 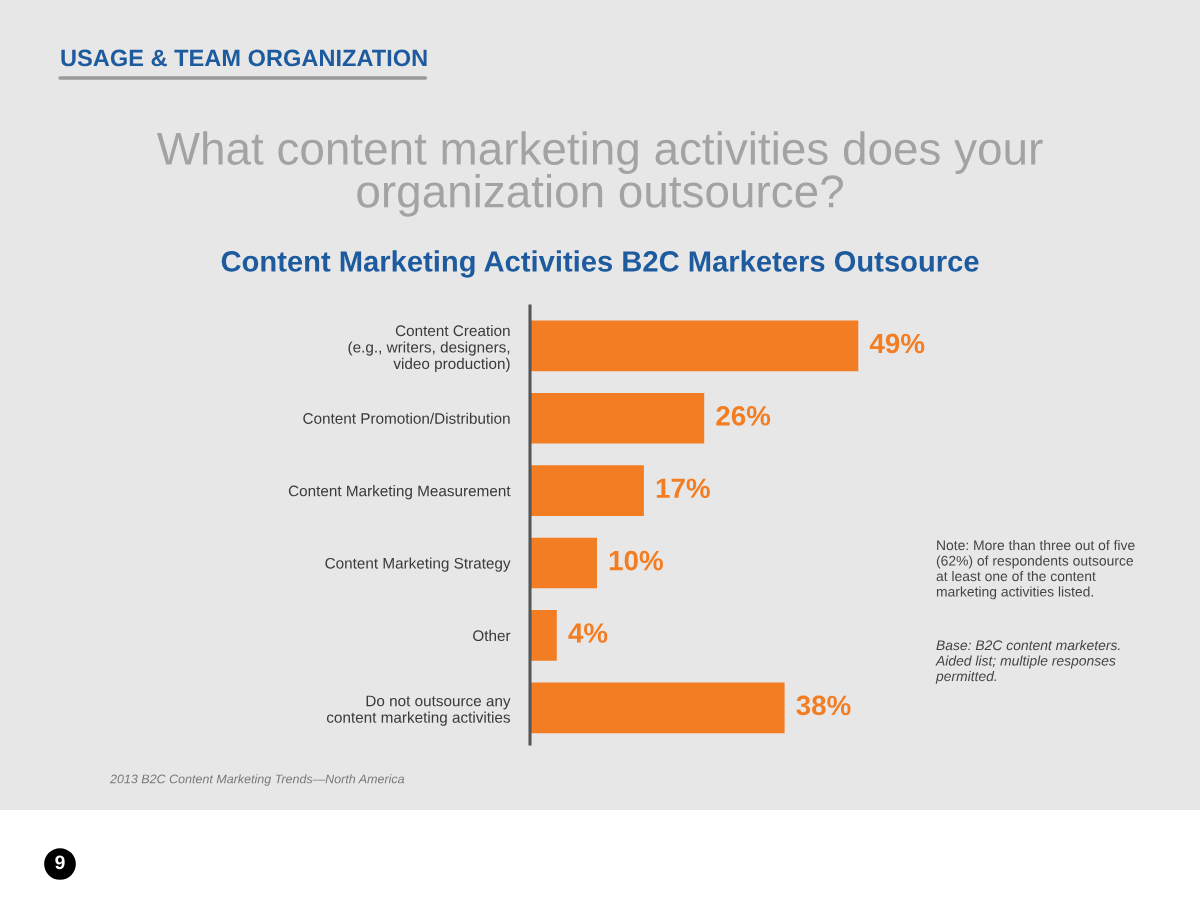 What do you see at coordinates (599, 174) in the screenshot?
I see `chart-title: What content marketing activities does your organization outsource?` at bounding box center [599, 174].